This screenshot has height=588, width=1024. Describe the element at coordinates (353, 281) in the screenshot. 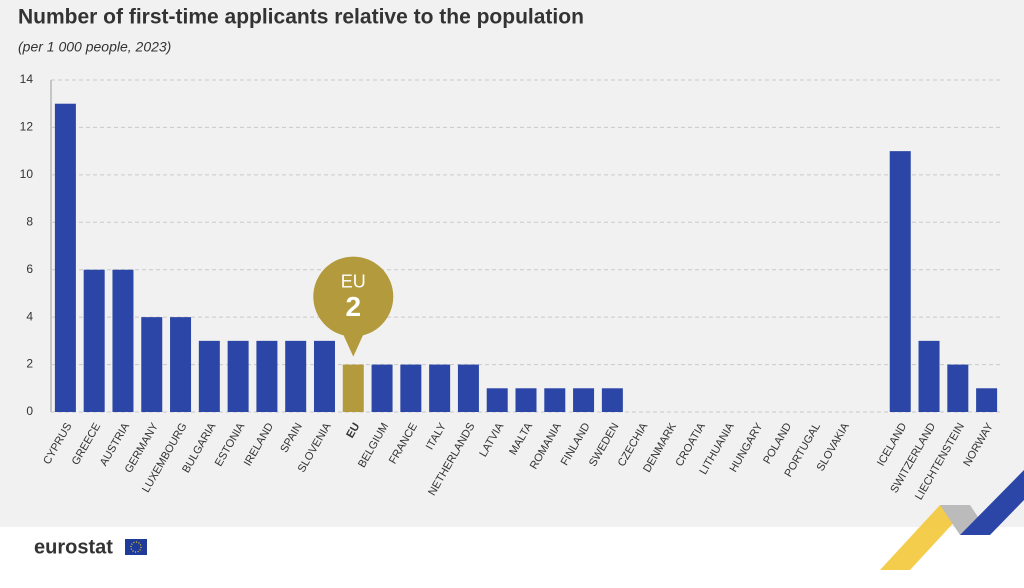

I see `callout-label: EU` at that location.